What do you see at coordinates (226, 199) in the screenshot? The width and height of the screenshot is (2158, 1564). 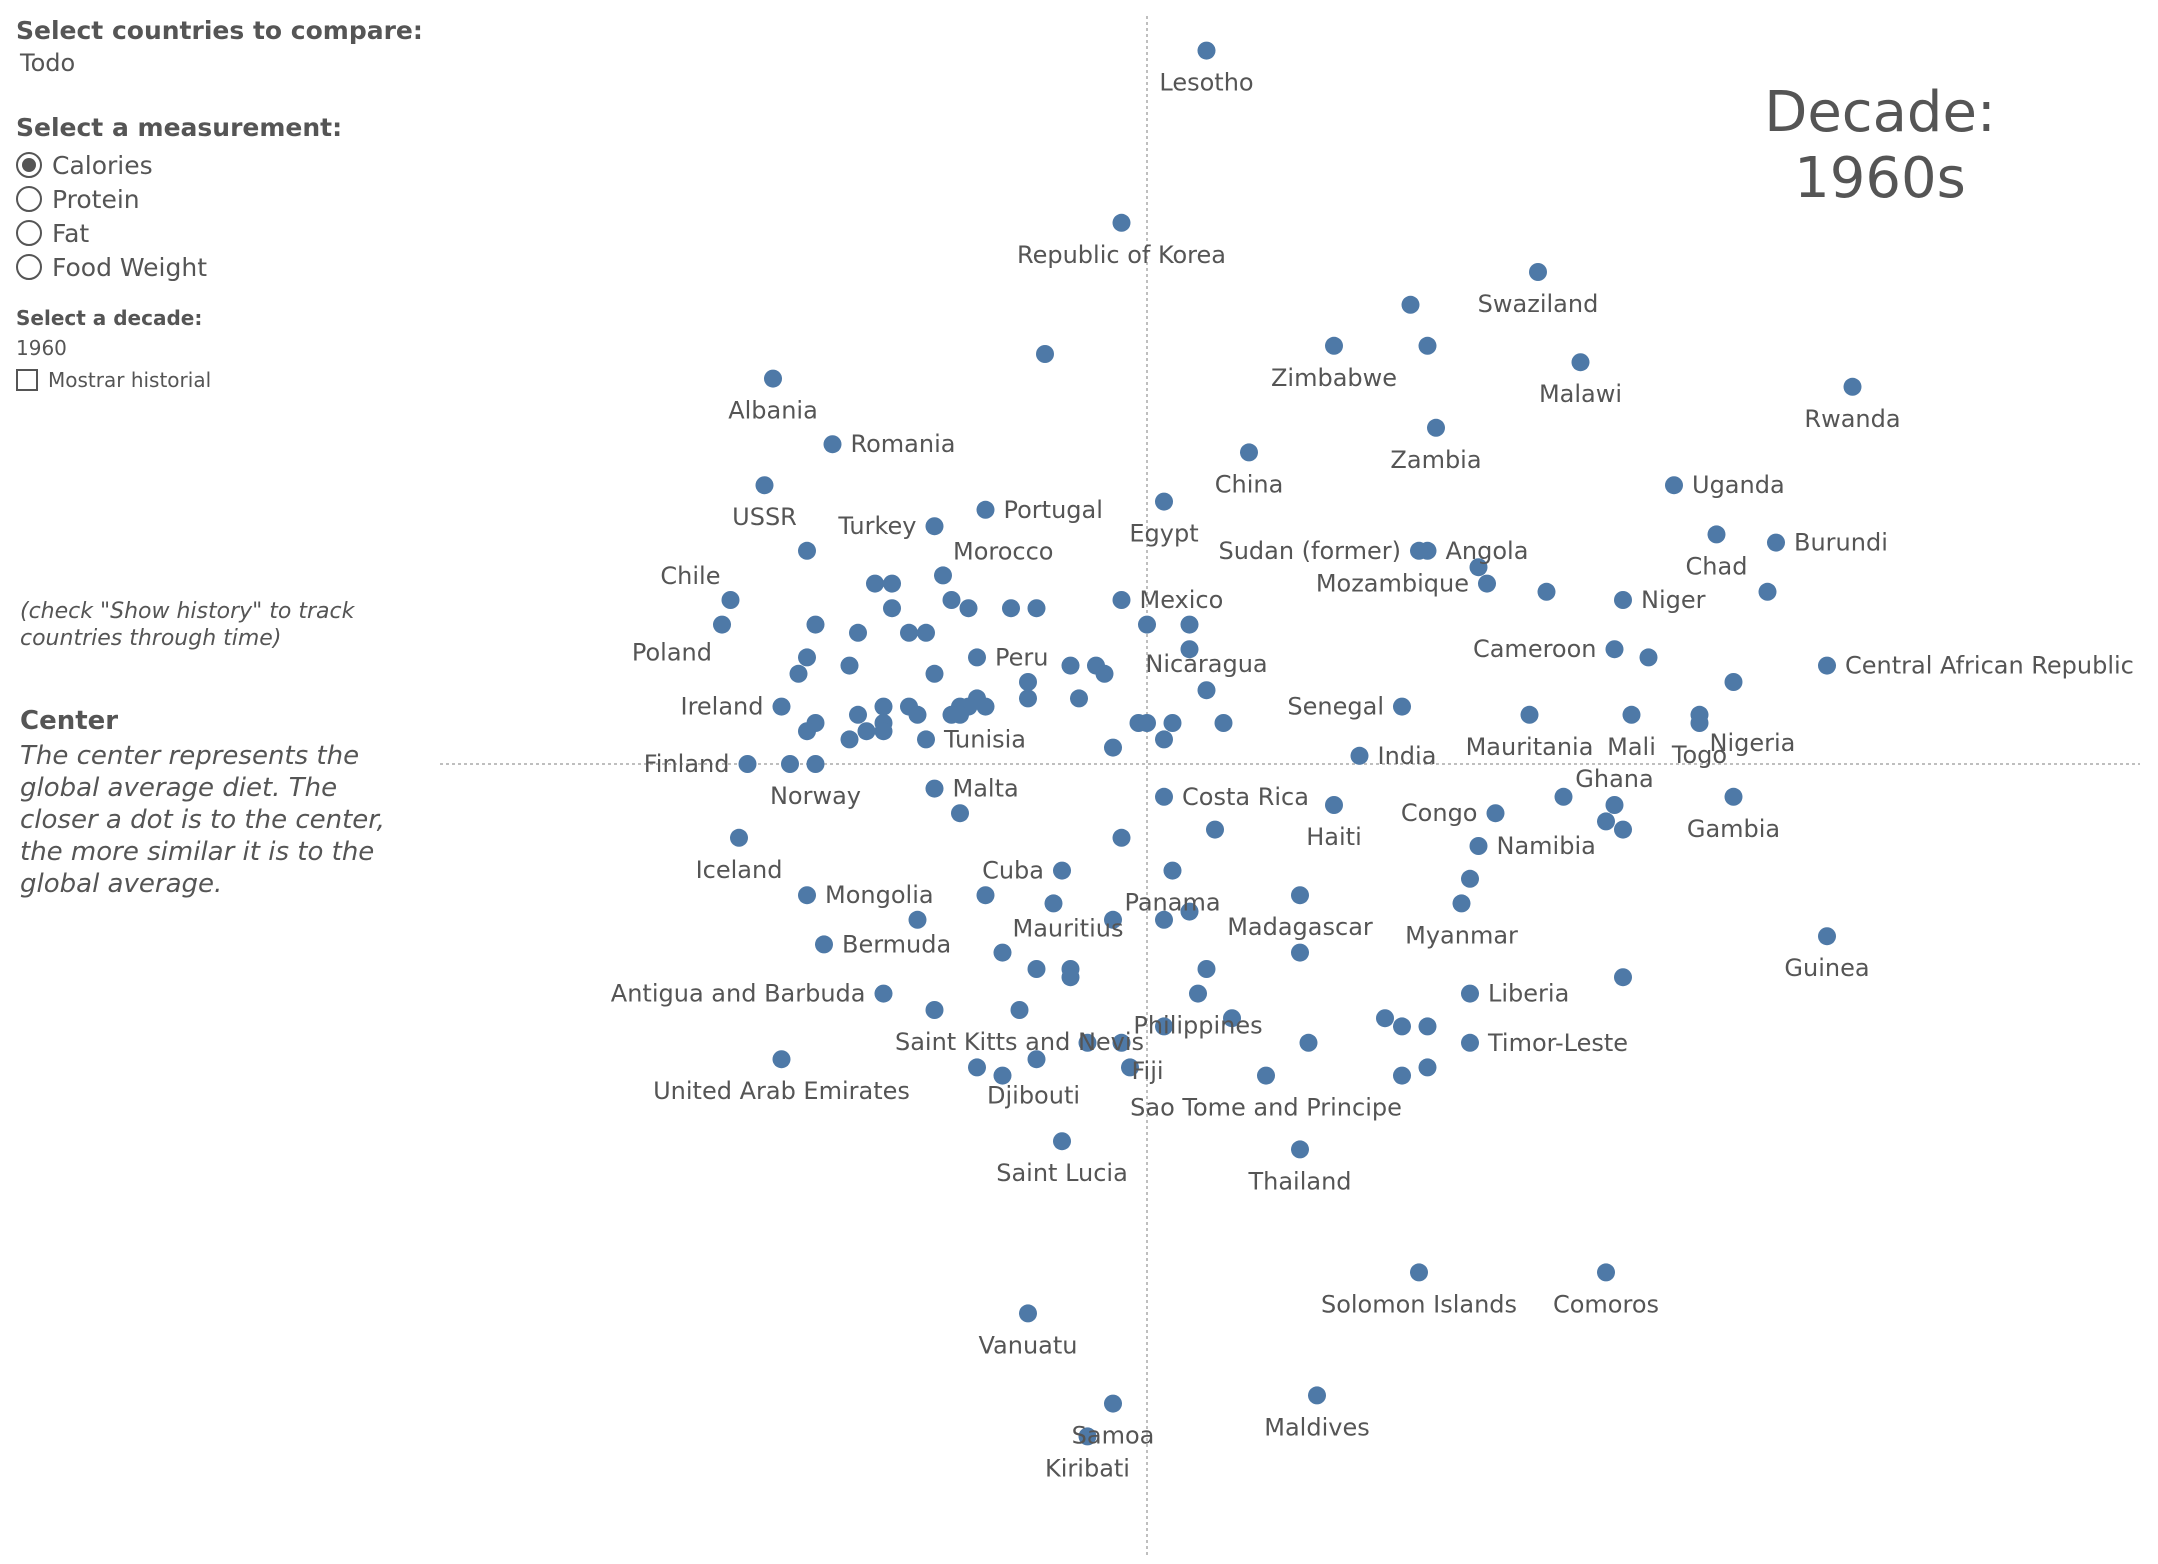 I see `radio-protein: Protein` at bounding box center [226, 199].